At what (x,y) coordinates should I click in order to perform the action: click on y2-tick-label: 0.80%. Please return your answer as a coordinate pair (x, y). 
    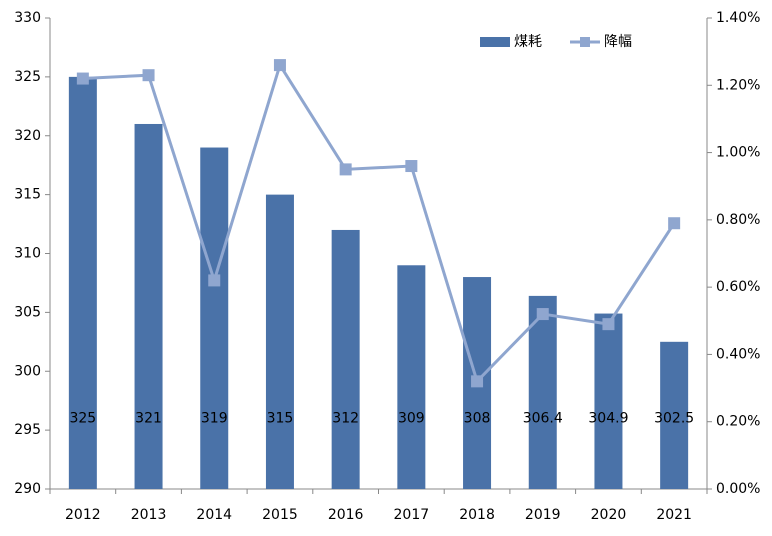
    Looking at the image, I should click on (738, 220).